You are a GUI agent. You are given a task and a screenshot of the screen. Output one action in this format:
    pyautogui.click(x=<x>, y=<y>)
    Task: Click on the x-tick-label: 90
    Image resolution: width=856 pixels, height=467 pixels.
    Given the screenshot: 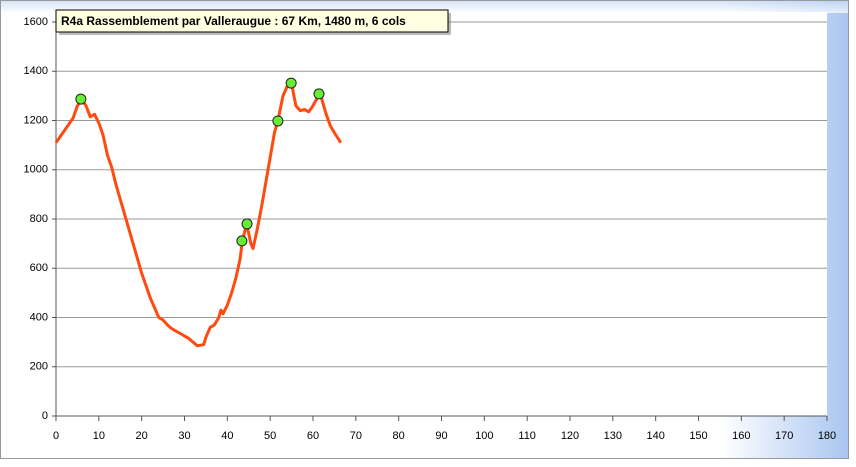 What is the action you would take?
    pyautogui.click(x=441, y=436)
    